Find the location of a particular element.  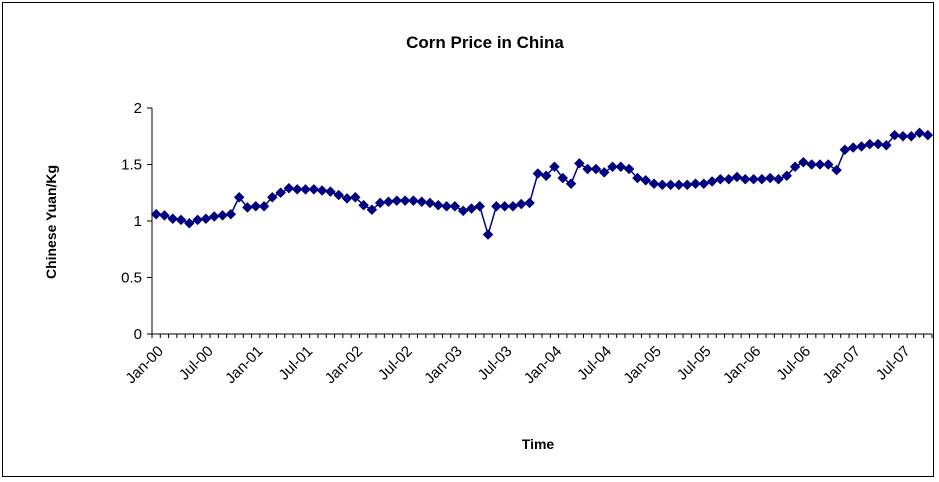

x-tick-label: Jul-04 is located at coordinates (594, 363).